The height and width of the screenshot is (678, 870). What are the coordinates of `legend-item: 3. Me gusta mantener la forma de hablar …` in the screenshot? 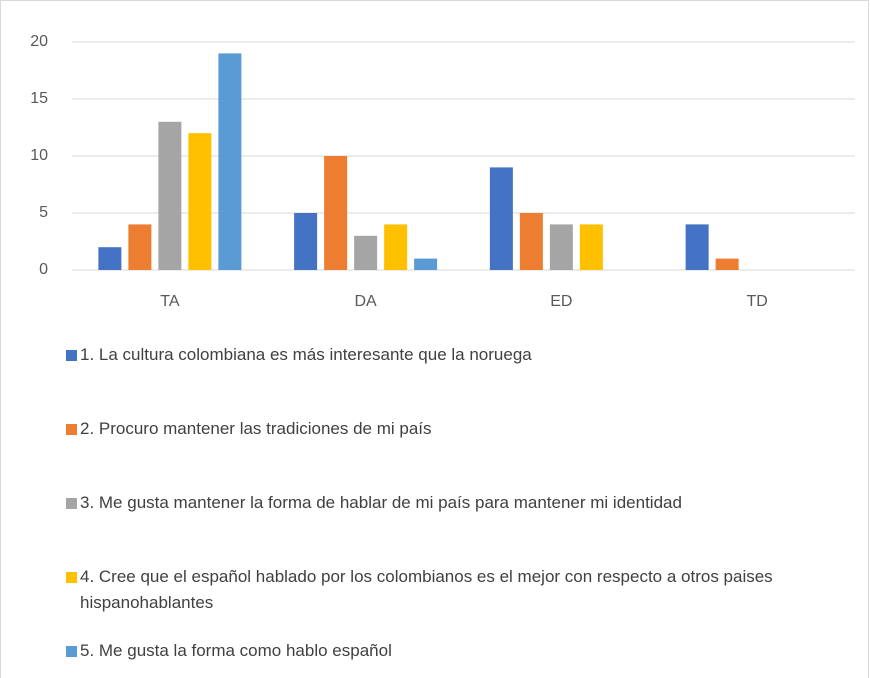 It's located at (438, 503).